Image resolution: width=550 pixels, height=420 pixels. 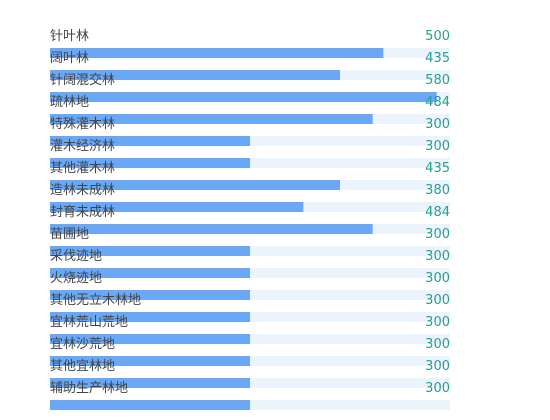 What do you see at coordinates (89, 322) in the screenshot?
I see `category-label: 宜林荒山荒地` at bounding box center [89, 322].